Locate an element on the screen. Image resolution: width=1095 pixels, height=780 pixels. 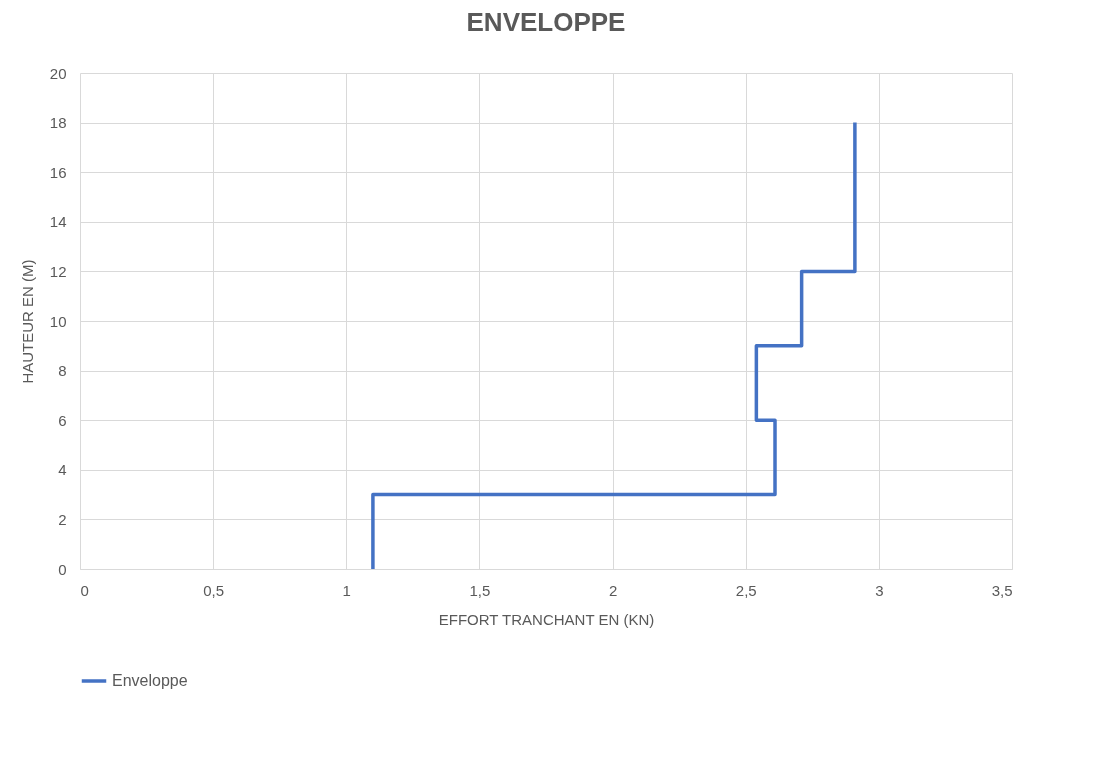
x-axis-title: EFFORT TRANCHANT EN (KN) is located at coordinates (546, 619).